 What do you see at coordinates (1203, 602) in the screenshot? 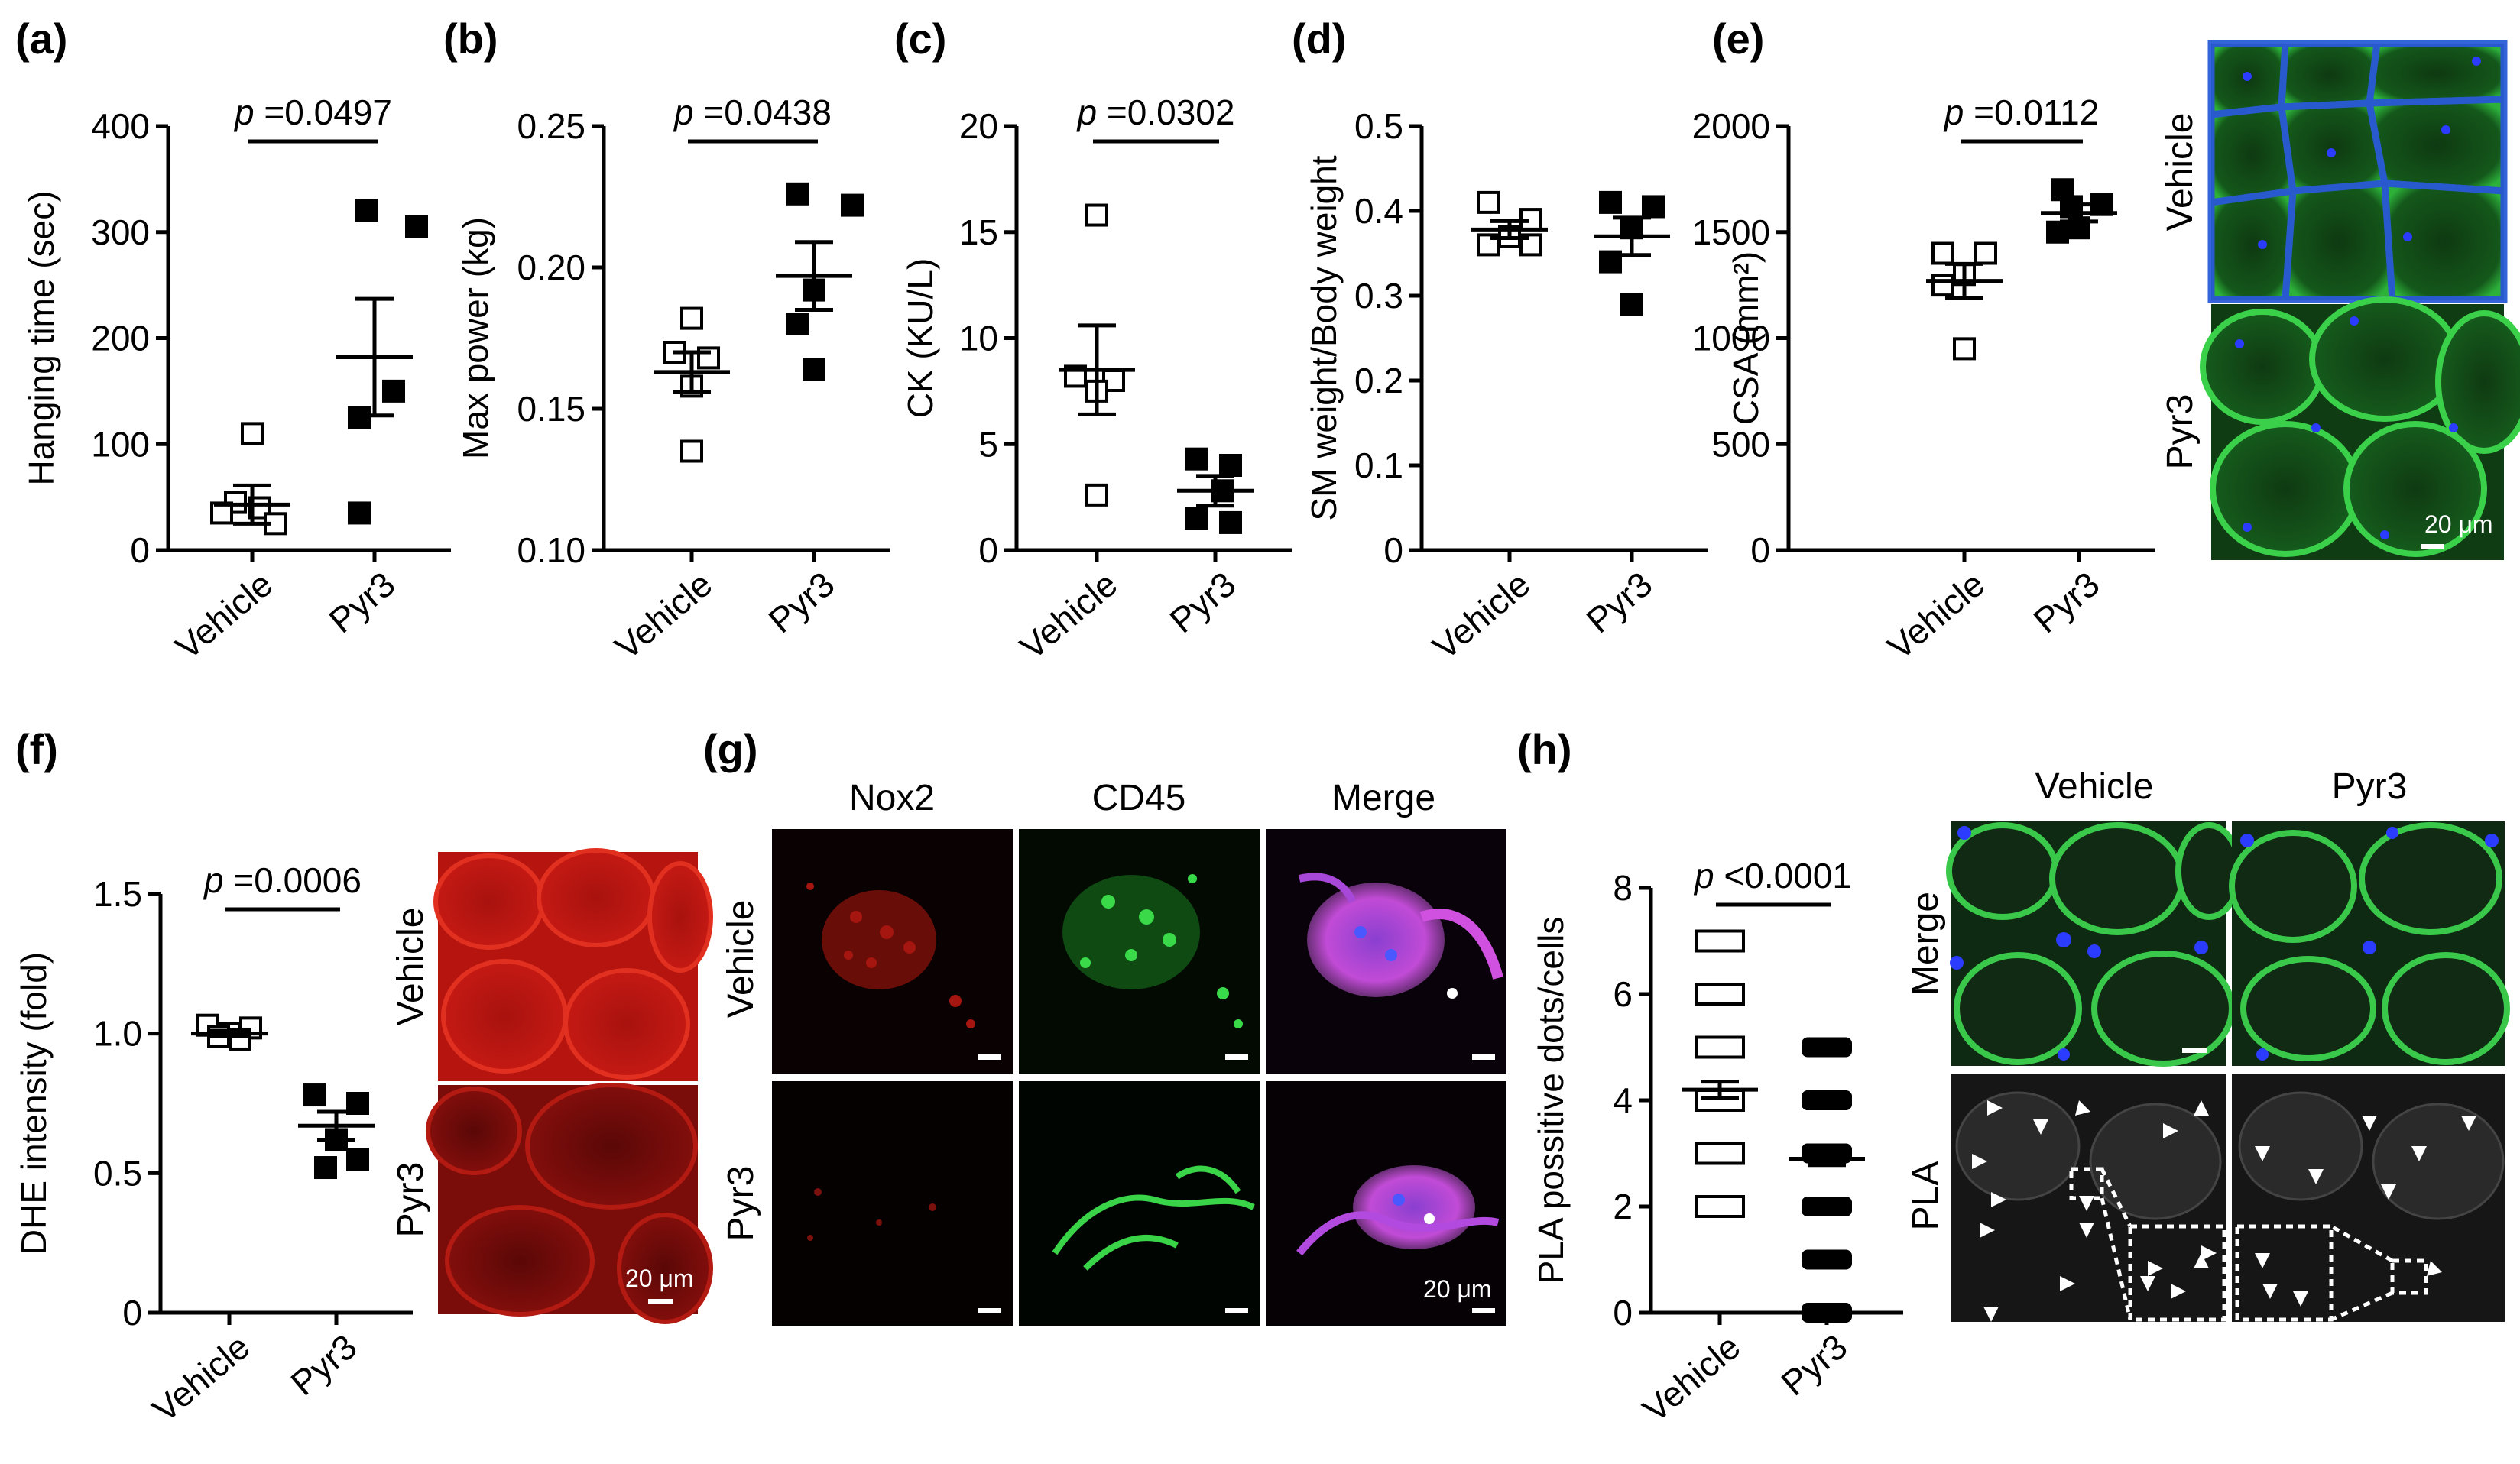
I see `x-tick-label-c-1: Pyr3` at bounding box center [1203, 602].